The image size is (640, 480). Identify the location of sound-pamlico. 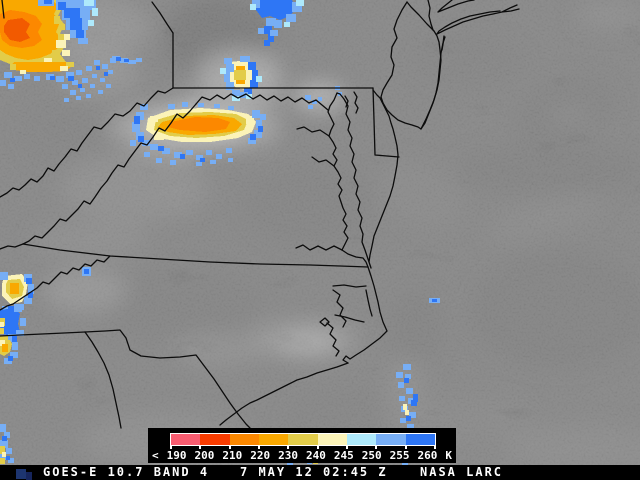
(349, 318).